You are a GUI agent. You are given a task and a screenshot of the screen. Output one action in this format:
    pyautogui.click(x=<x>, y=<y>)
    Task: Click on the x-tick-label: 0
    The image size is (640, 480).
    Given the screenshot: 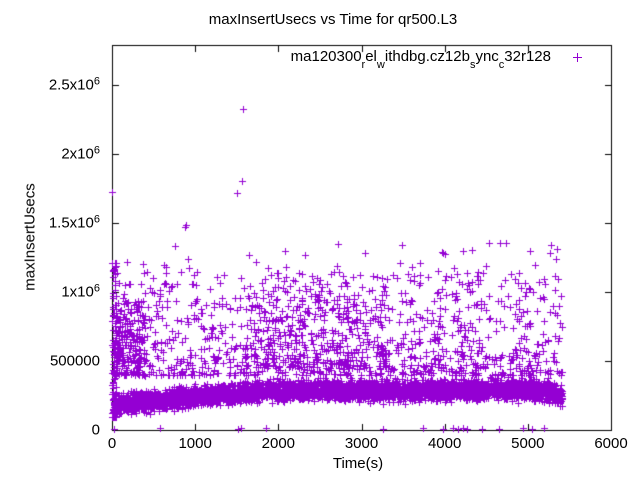 What is the action you would take?
    pyautogui.click(x=112, y=443)
    